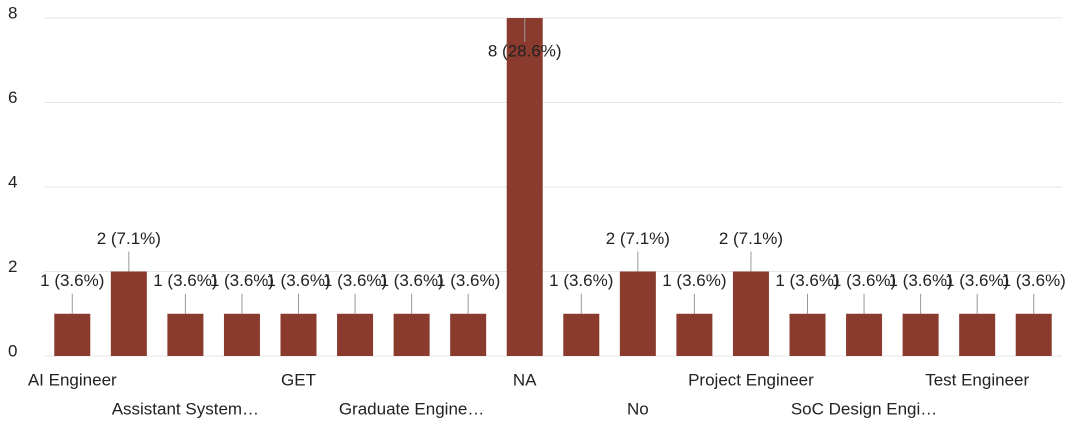 The width and height of the screenshot is (1079, 426). I want to click on y-tick-label: 4, so click(12, 181).